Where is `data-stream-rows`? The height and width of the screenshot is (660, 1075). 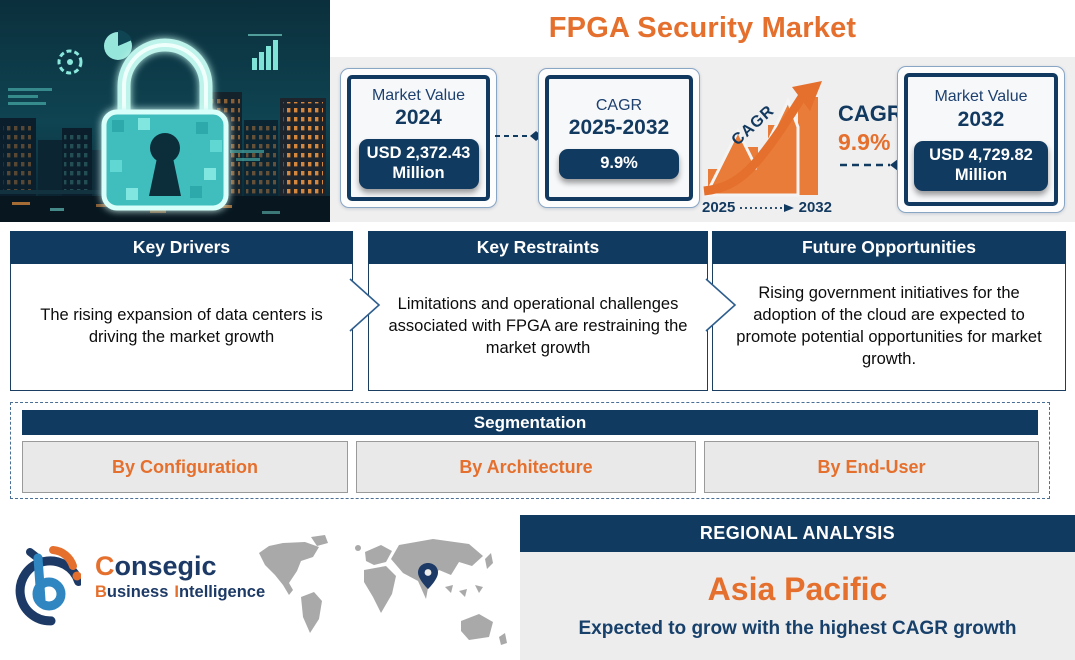
data-stream-rows is located at coordinates (136, 124).